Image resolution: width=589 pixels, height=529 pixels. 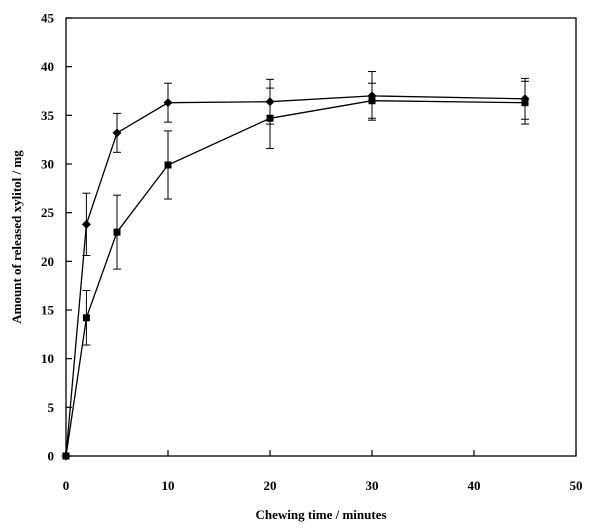 What do you see at coordinates (323, 471) in the screenshot?
I see `x-axis-ticks: 0 10 20 30 40 50` at bounding box center [323, 471].